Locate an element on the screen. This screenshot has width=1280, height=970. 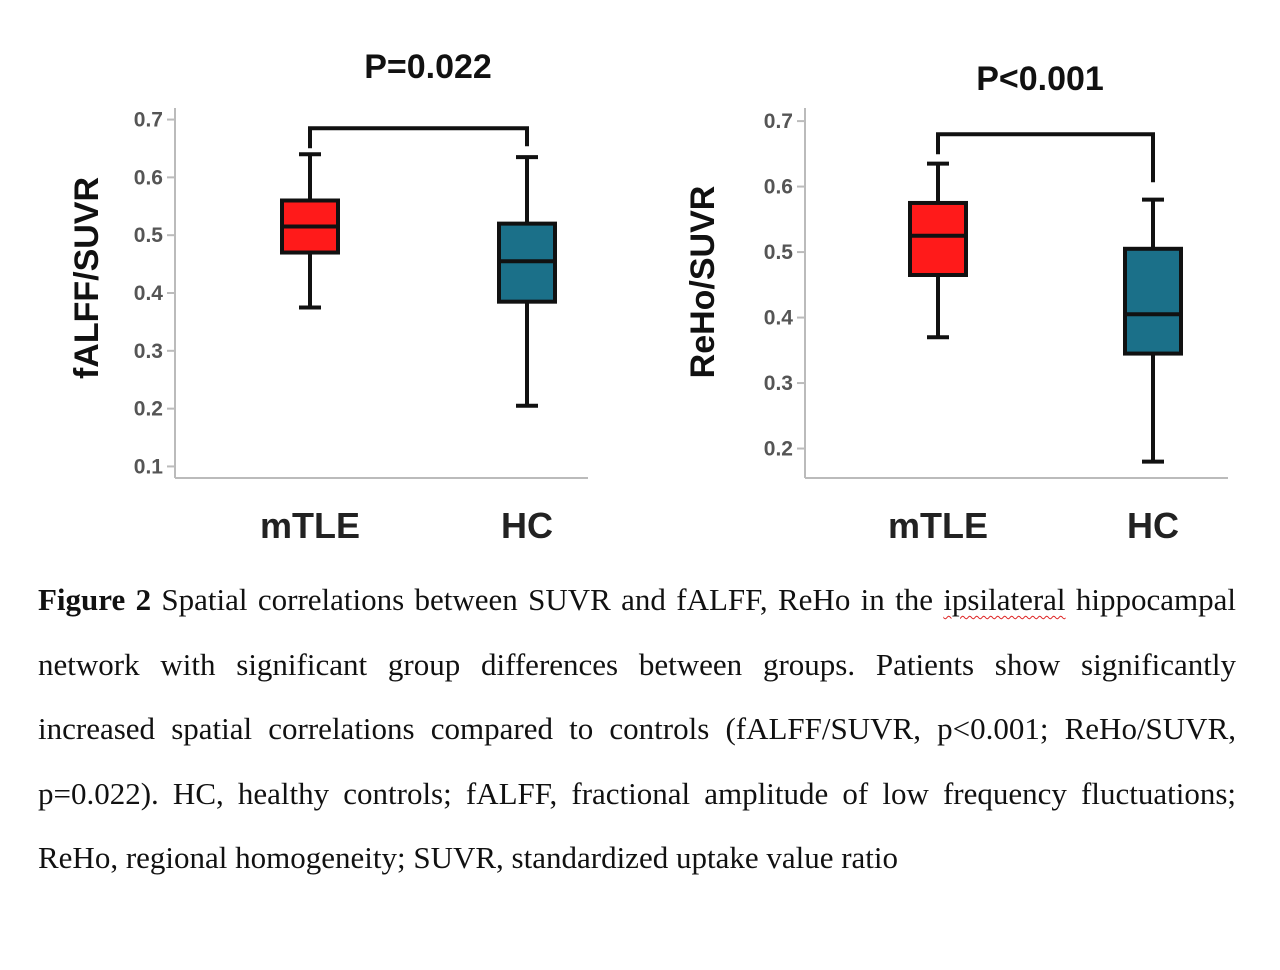
caption-flagged-word: ipsilateral is located at coordinates (1004, 599).